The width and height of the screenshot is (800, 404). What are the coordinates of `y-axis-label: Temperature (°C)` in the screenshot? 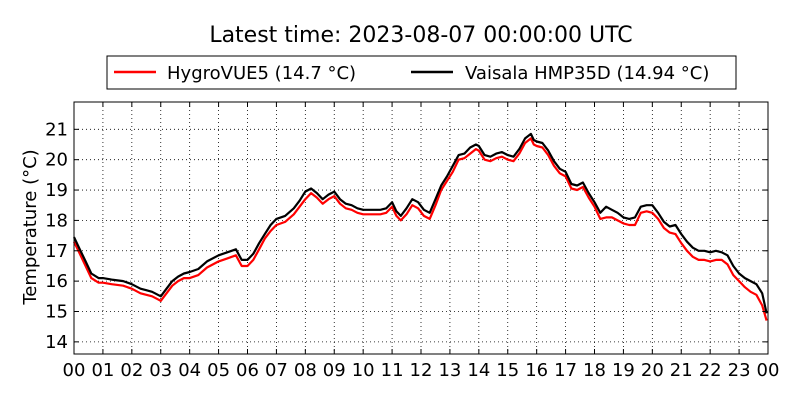 It's located at (30, 227).